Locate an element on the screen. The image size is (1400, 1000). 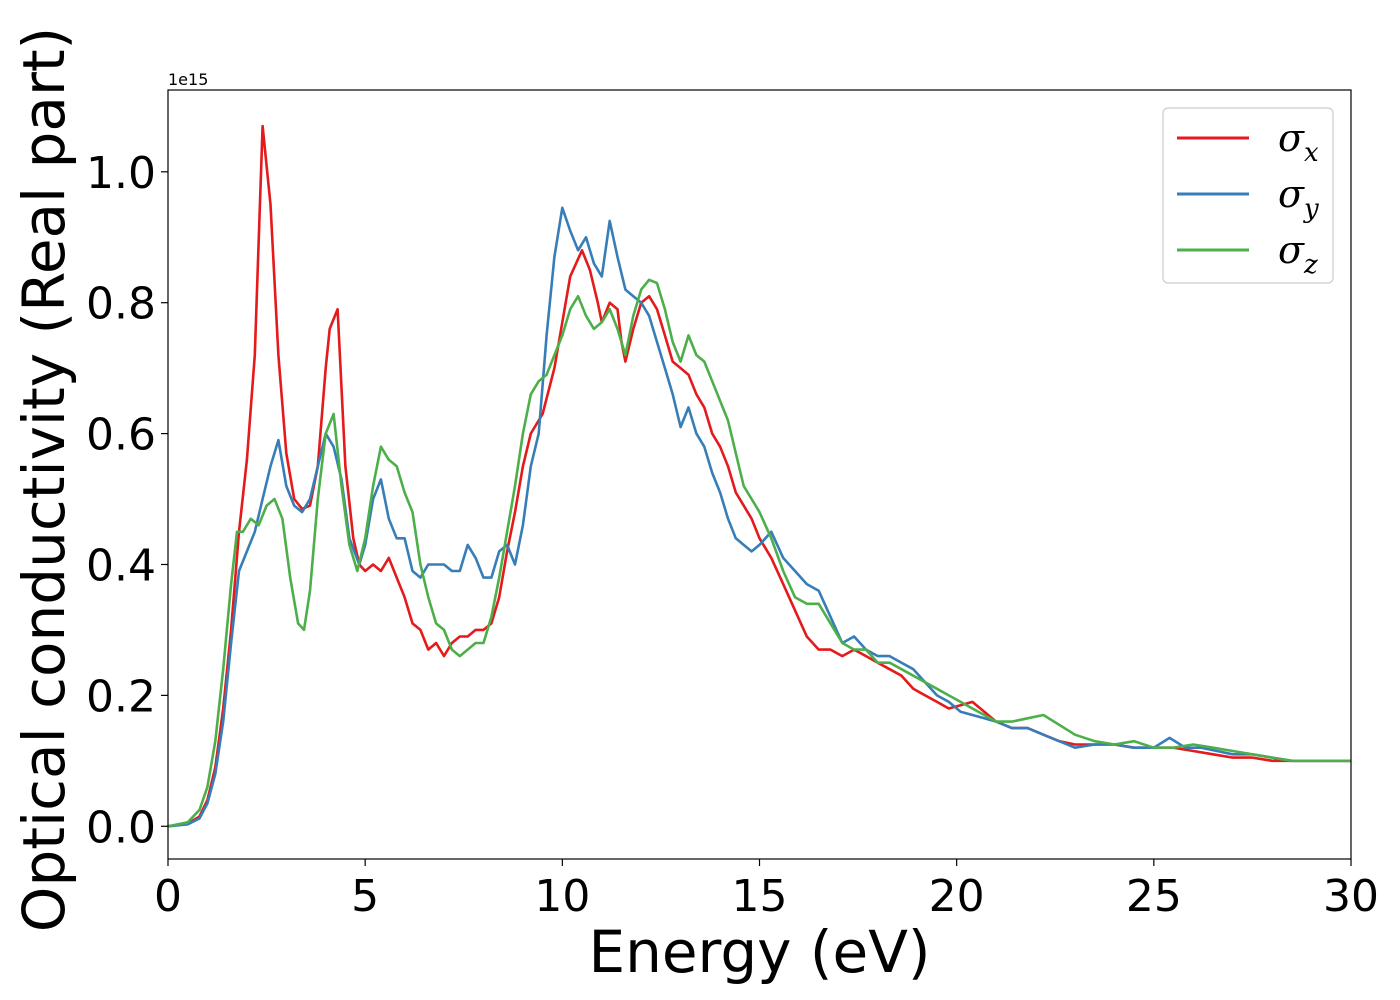
legend-label-z: σz is located at coordinates (1298, 254).